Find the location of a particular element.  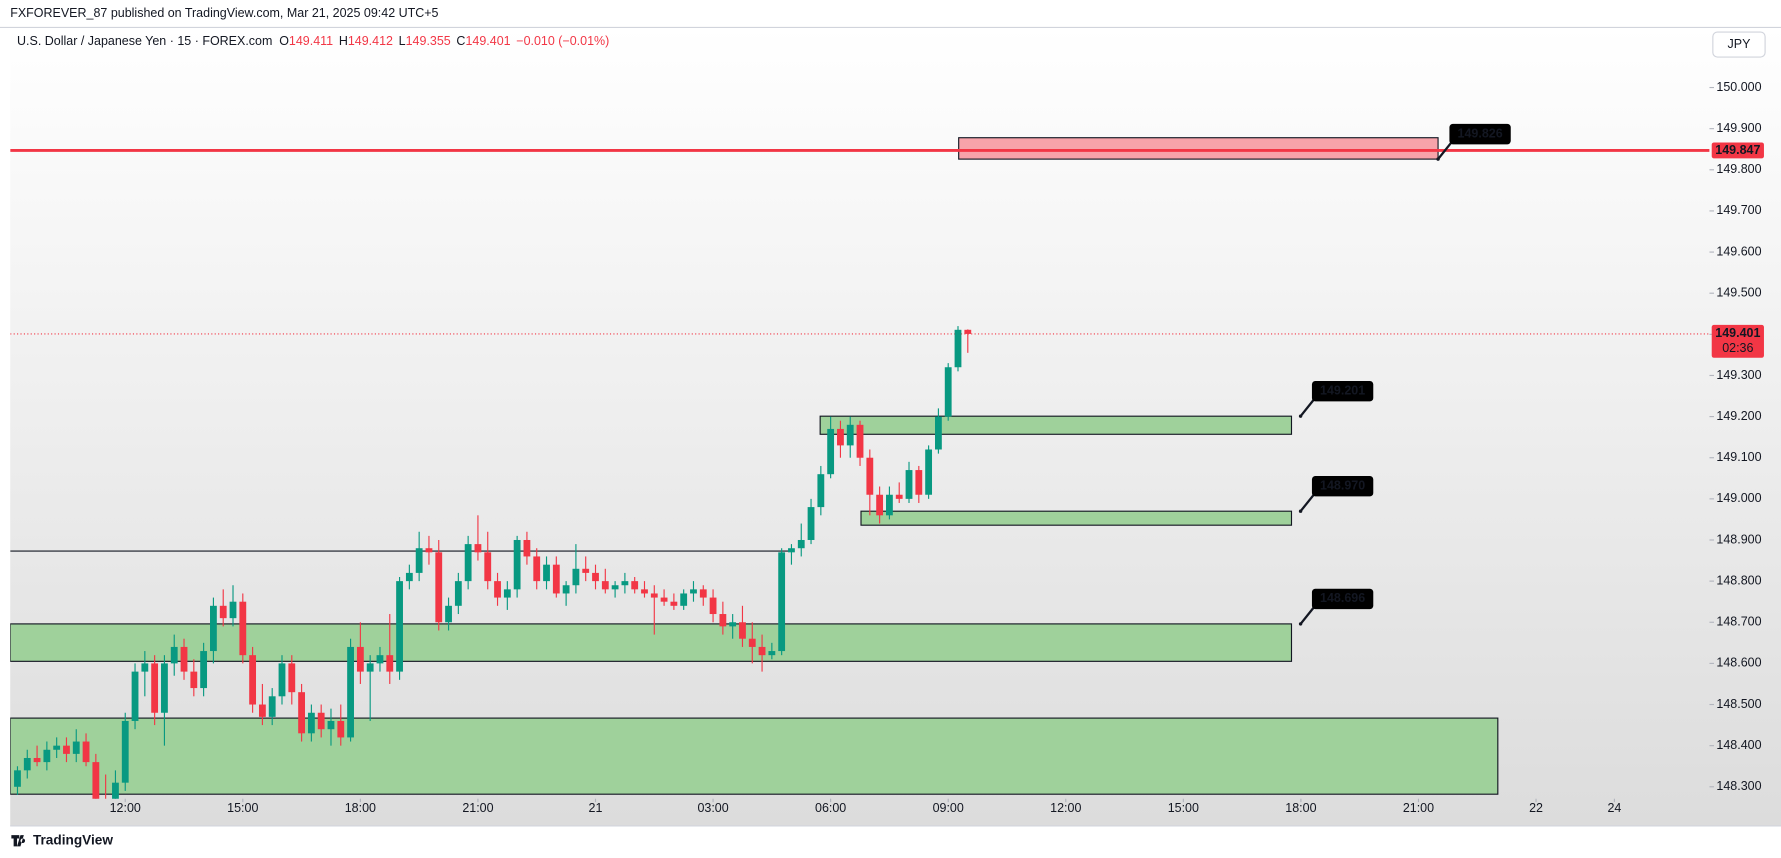

brand: TradingView is located at coordinates (73, 839).